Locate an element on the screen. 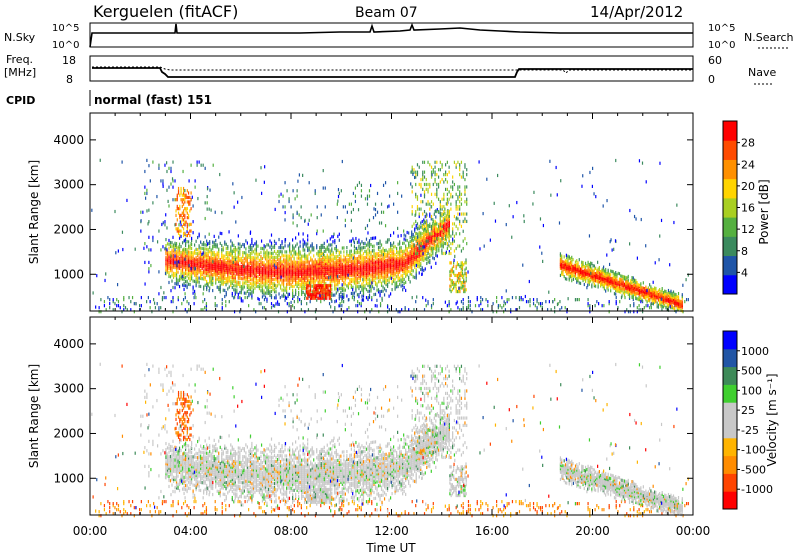 The width and height of the screenshot is (800, 554). colorbar-tick-label: 500 is located at coordinates (751, 371).